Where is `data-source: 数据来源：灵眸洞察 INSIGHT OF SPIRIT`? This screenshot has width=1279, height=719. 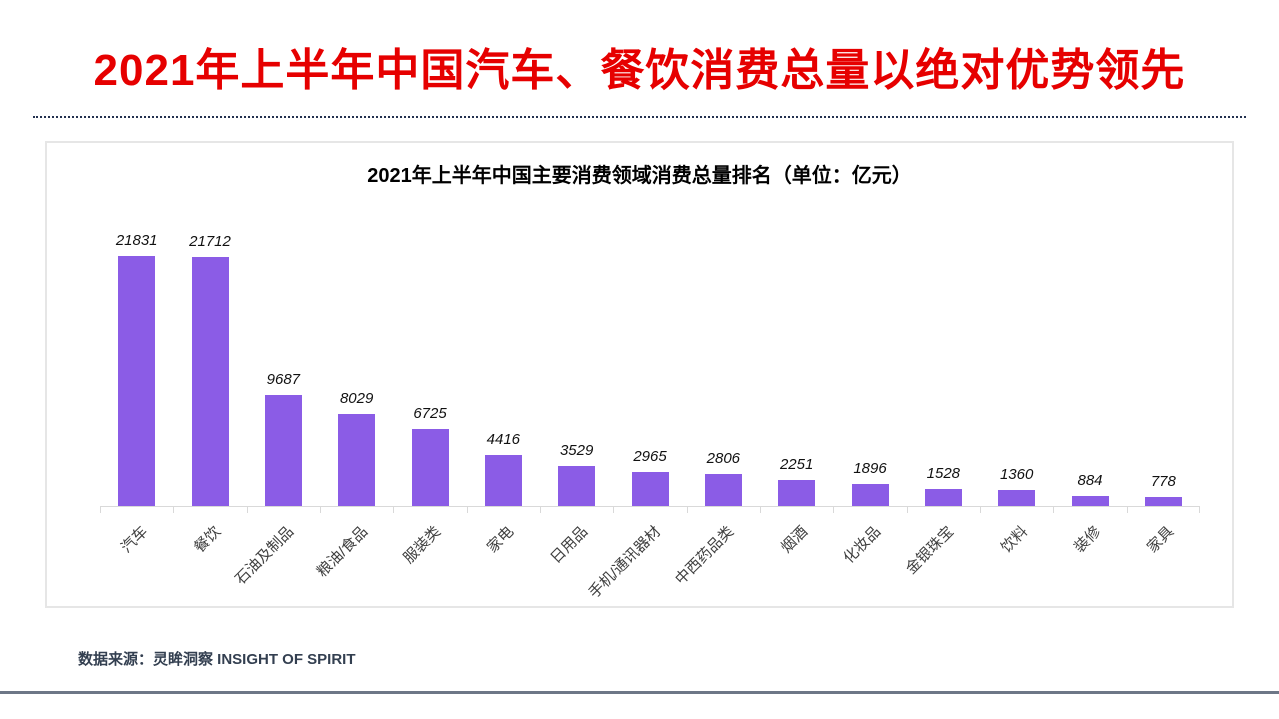
data-source: 数据来源：灵眸洞察 INSIGHT OF SPIRIT is located at coordinates (217, 659).